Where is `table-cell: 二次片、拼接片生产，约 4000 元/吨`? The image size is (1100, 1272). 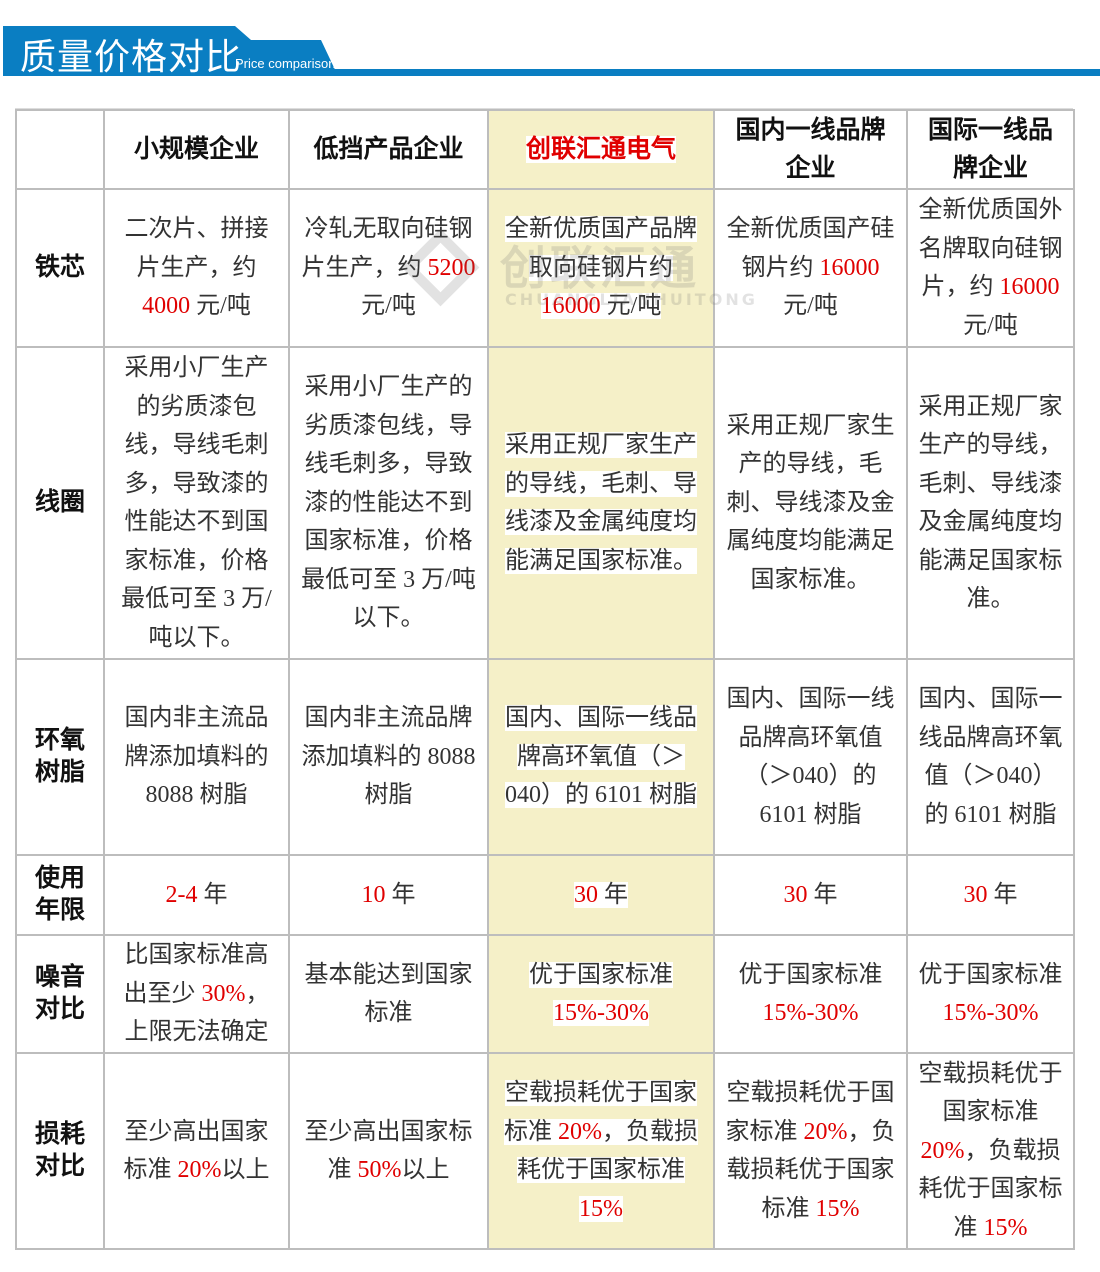 table-cell: 二次片、拼接片生产，约 4000 元/吨 is located at coordinates (196, 268).